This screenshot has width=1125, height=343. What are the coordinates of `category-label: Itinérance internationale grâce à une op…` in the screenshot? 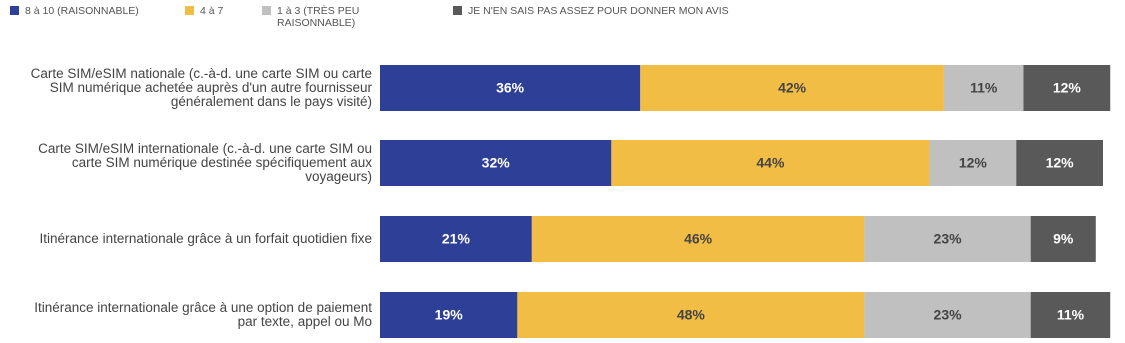 It's located at (203, 314).